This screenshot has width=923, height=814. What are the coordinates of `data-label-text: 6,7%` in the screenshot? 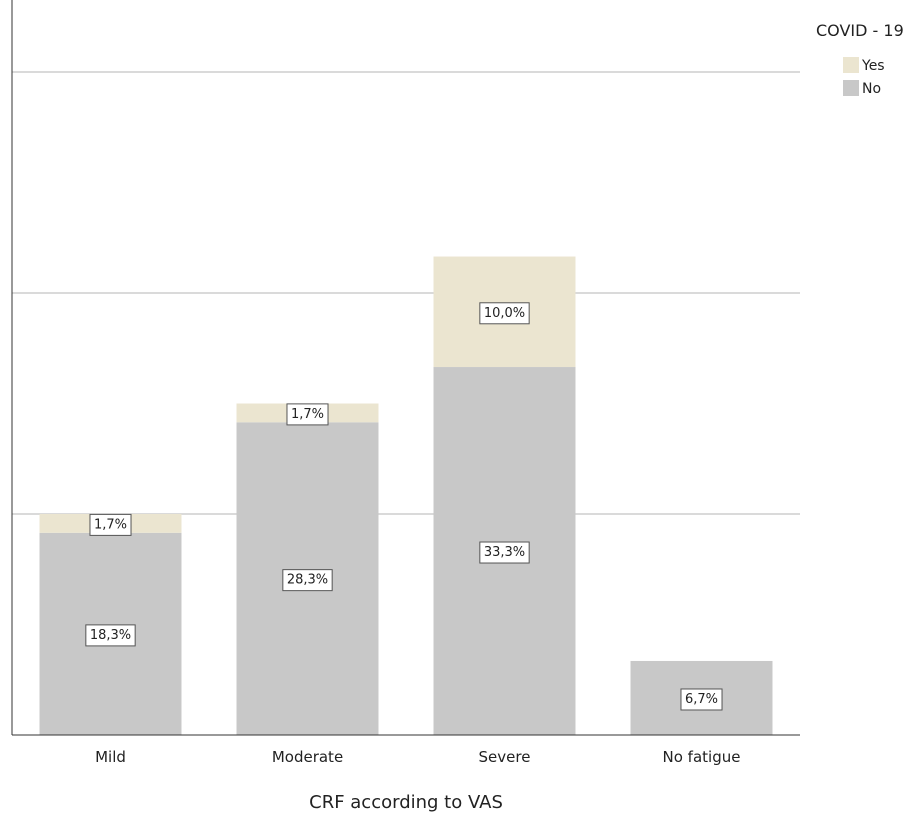 It's located at (701, 699).